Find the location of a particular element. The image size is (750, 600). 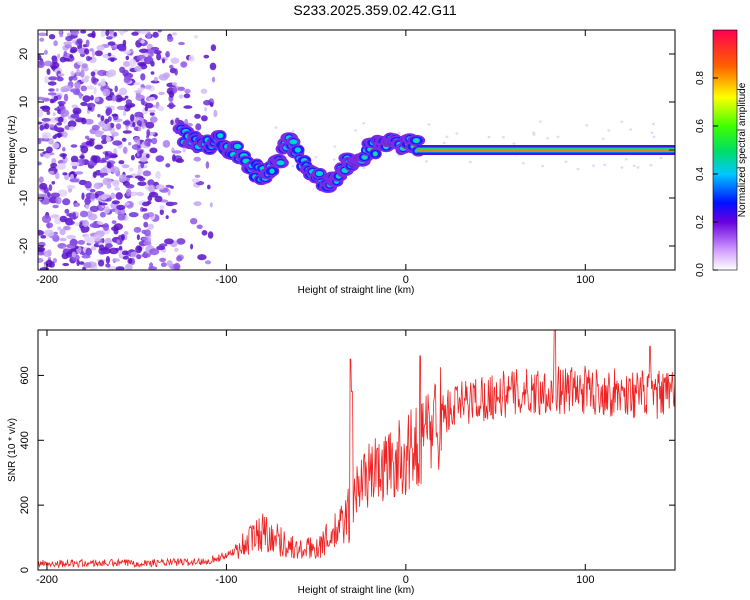

colorbar-tick-label: 0.6 is located at coordinates (700, 126).